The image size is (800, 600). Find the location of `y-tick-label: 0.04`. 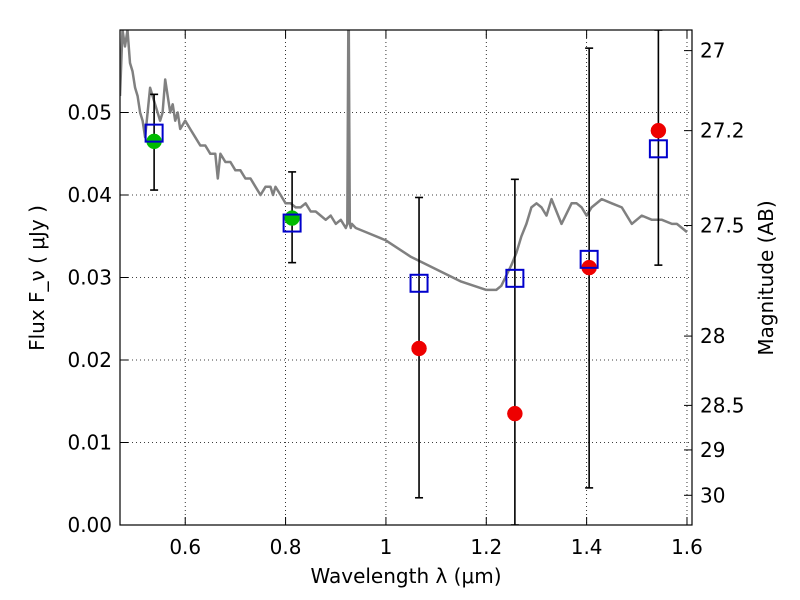

y-tick-label: 0.04 is located at coordinates (89, 195).